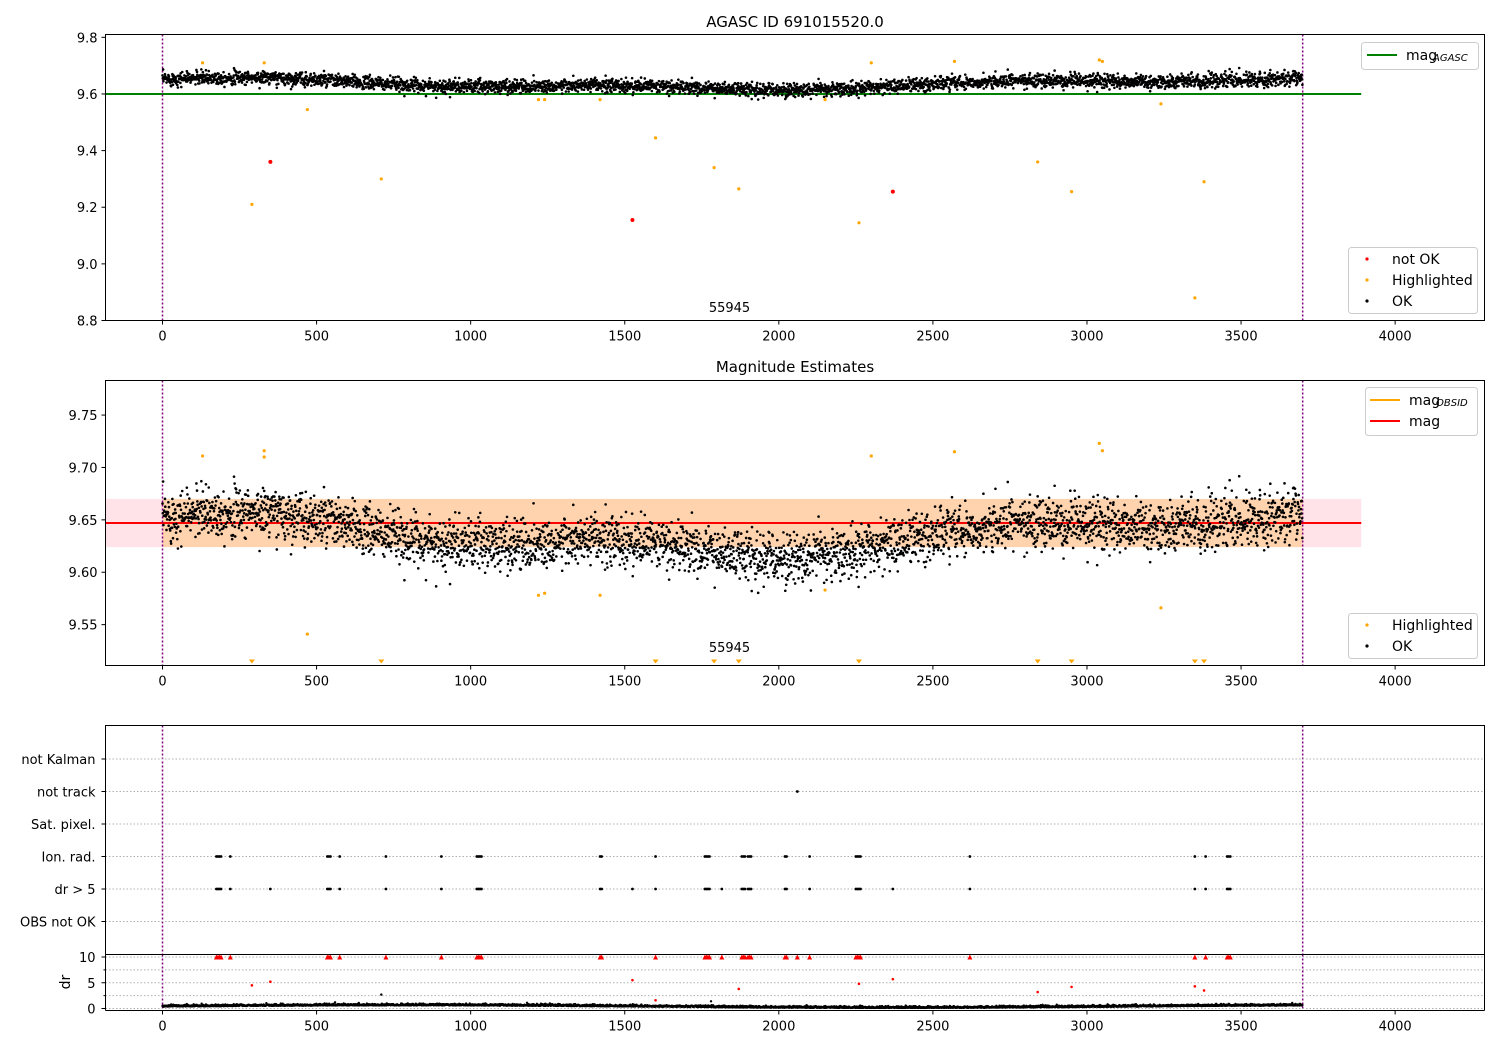 This screenshot has height=1050, width=1500. Describe the element at coordinates (1086, 337) in the screenshot. I see `x-tick-label: 3000` at that location.